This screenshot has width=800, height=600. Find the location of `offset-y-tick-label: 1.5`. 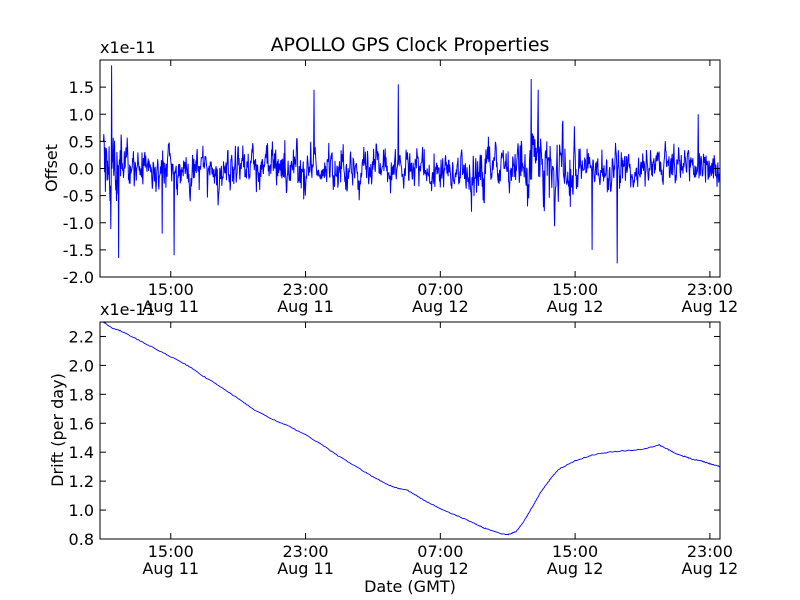

offset-y-tick-label: 1.5 is located at coordinates (81, 87).